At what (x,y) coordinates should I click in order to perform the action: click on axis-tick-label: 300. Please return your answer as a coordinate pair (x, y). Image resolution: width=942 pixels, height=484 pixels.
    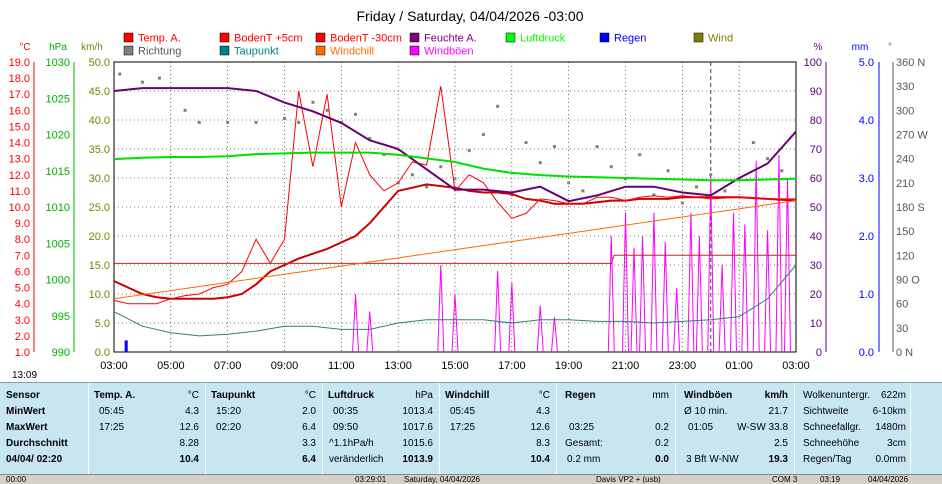
    Looking at the image, I should click on (905, 111).